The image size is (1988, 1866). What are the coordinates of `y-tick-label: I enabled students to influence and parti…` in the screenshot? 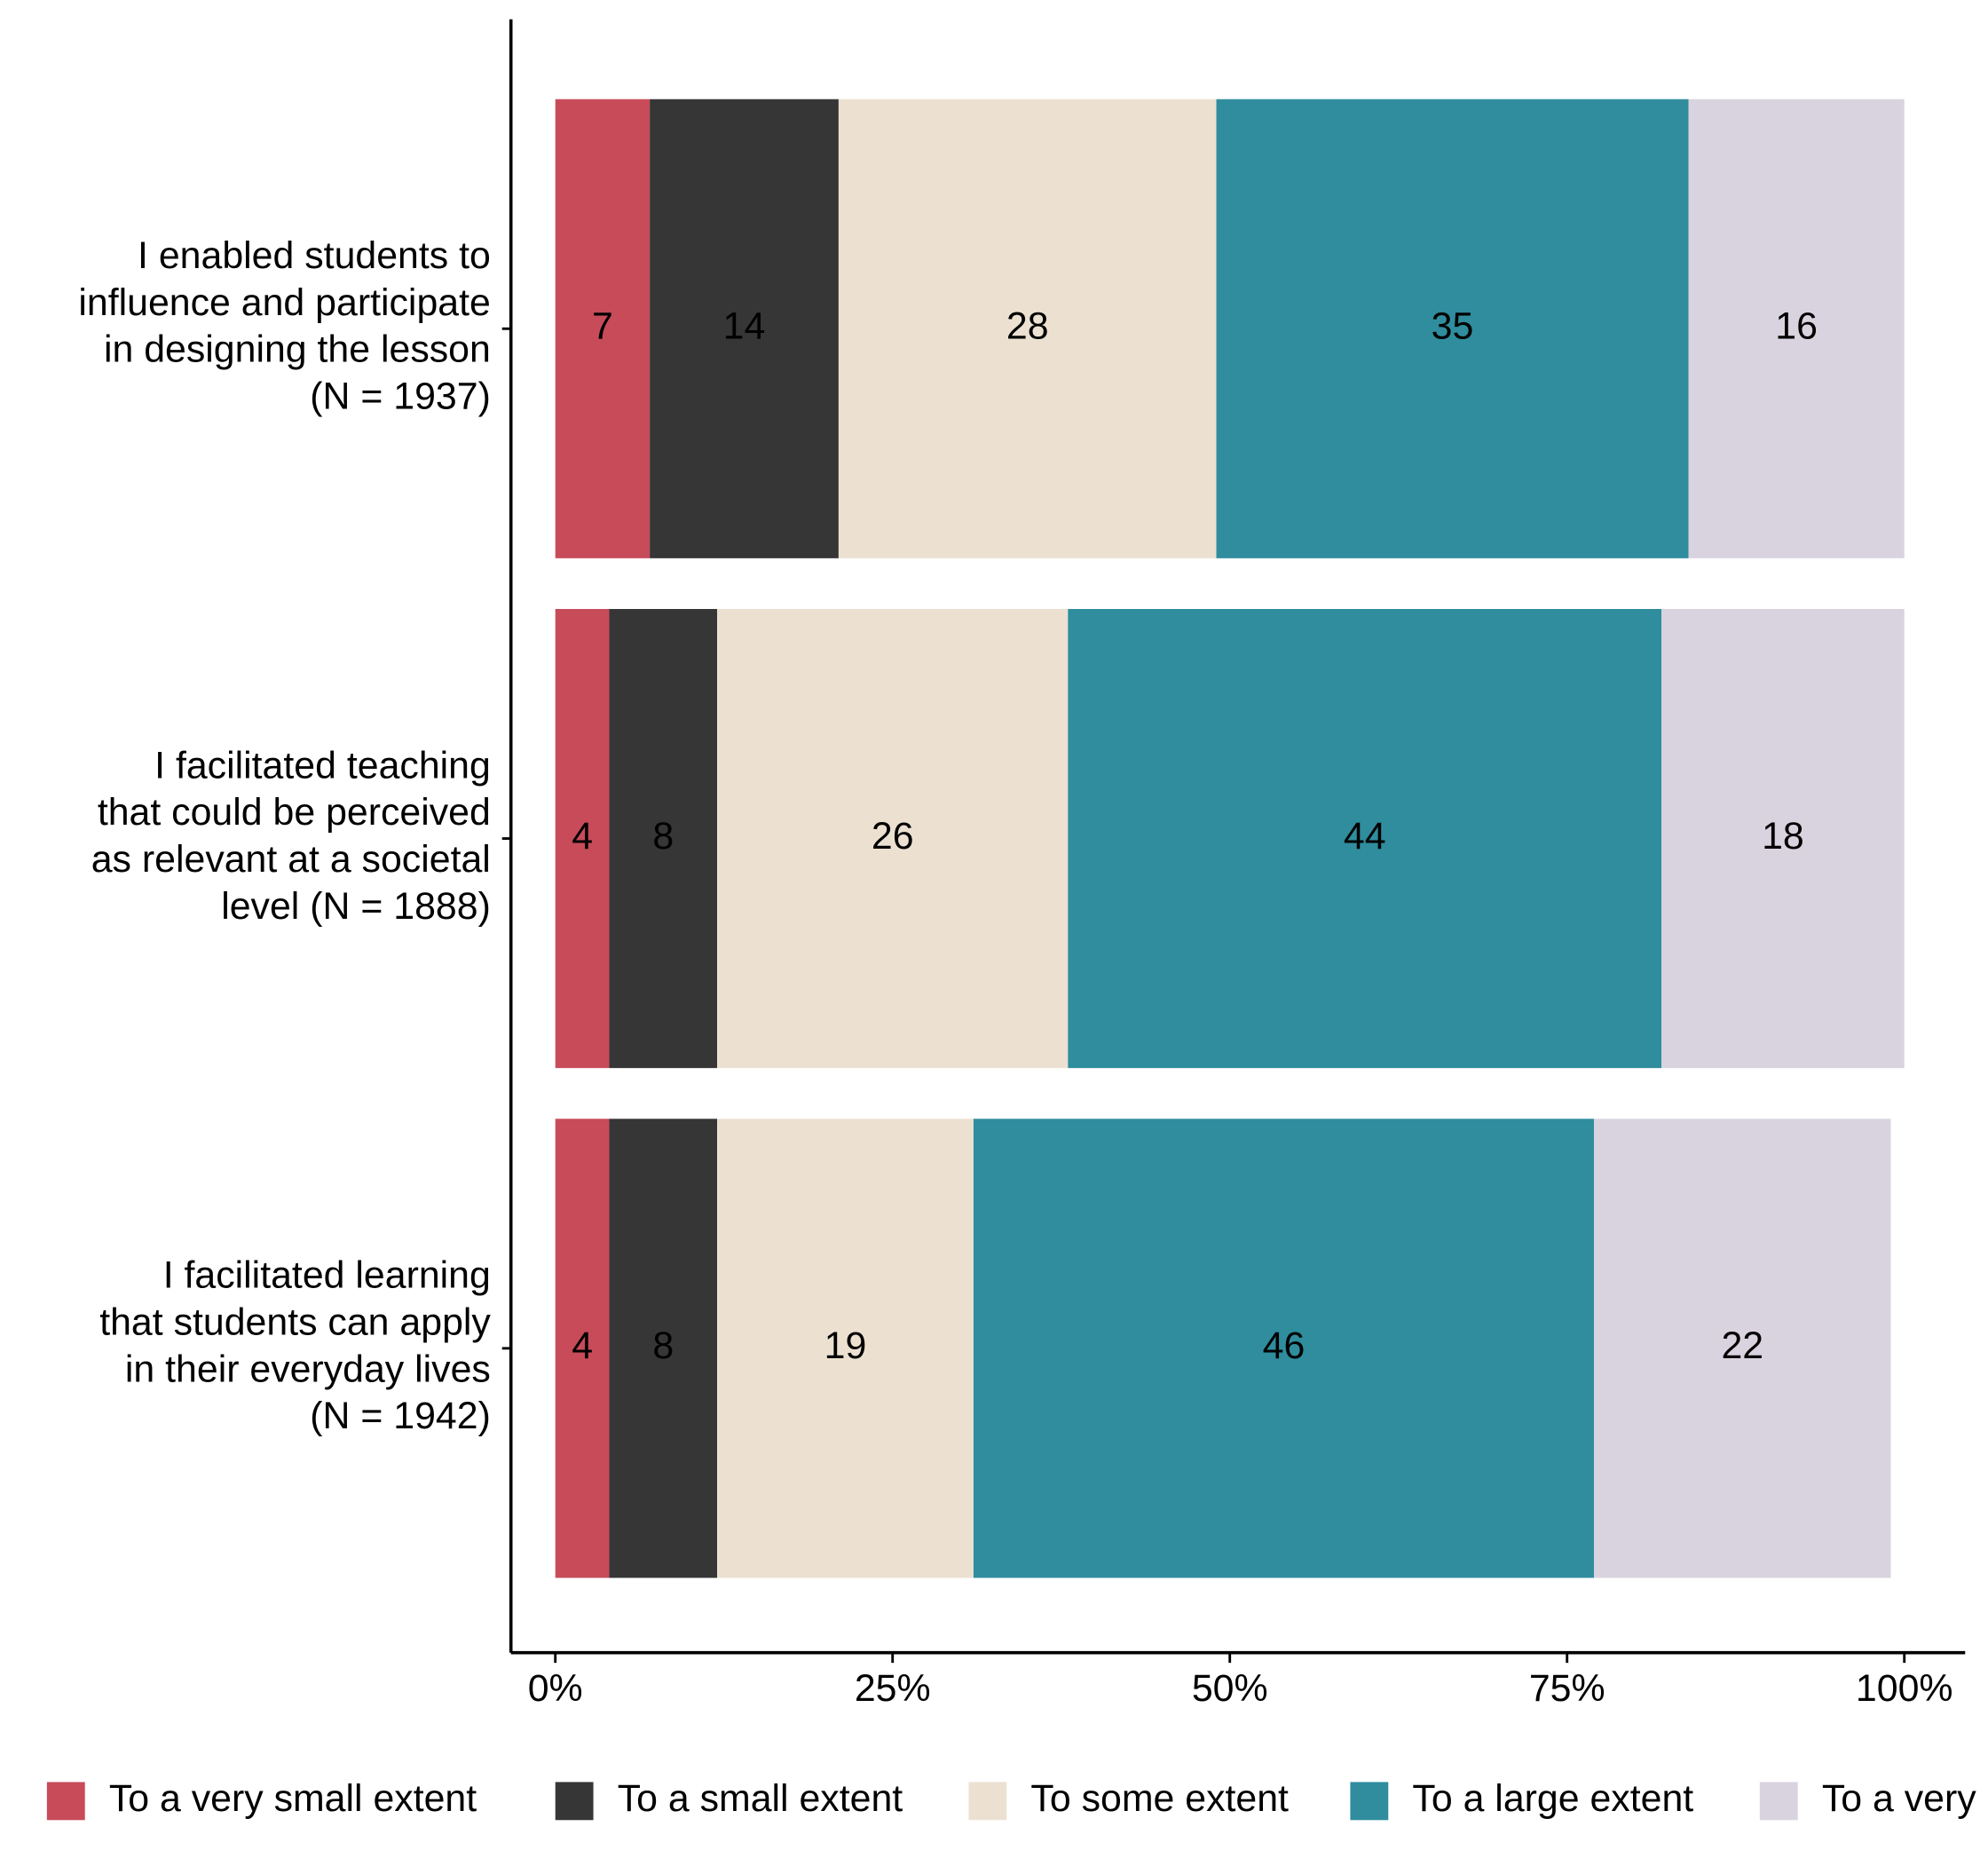 It's located at (284, 326).